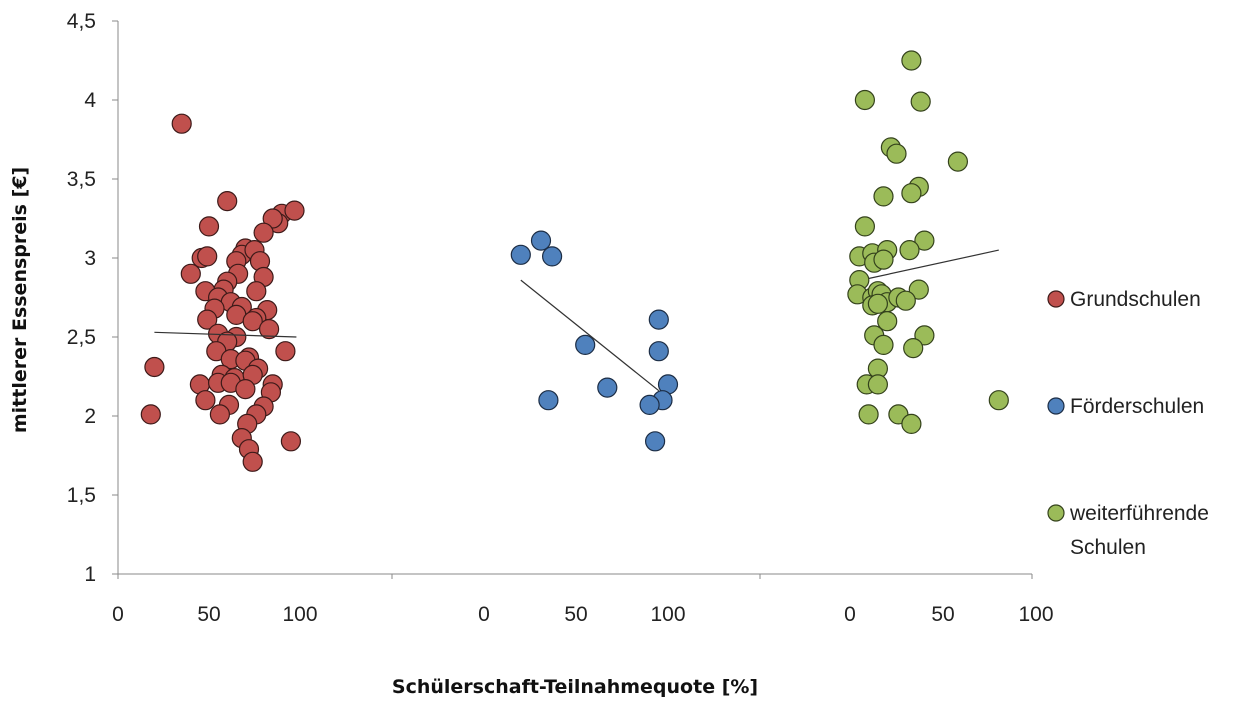 The image size is (1253, 702). I want to click on y-tick-label: 3, so click(90, 258).